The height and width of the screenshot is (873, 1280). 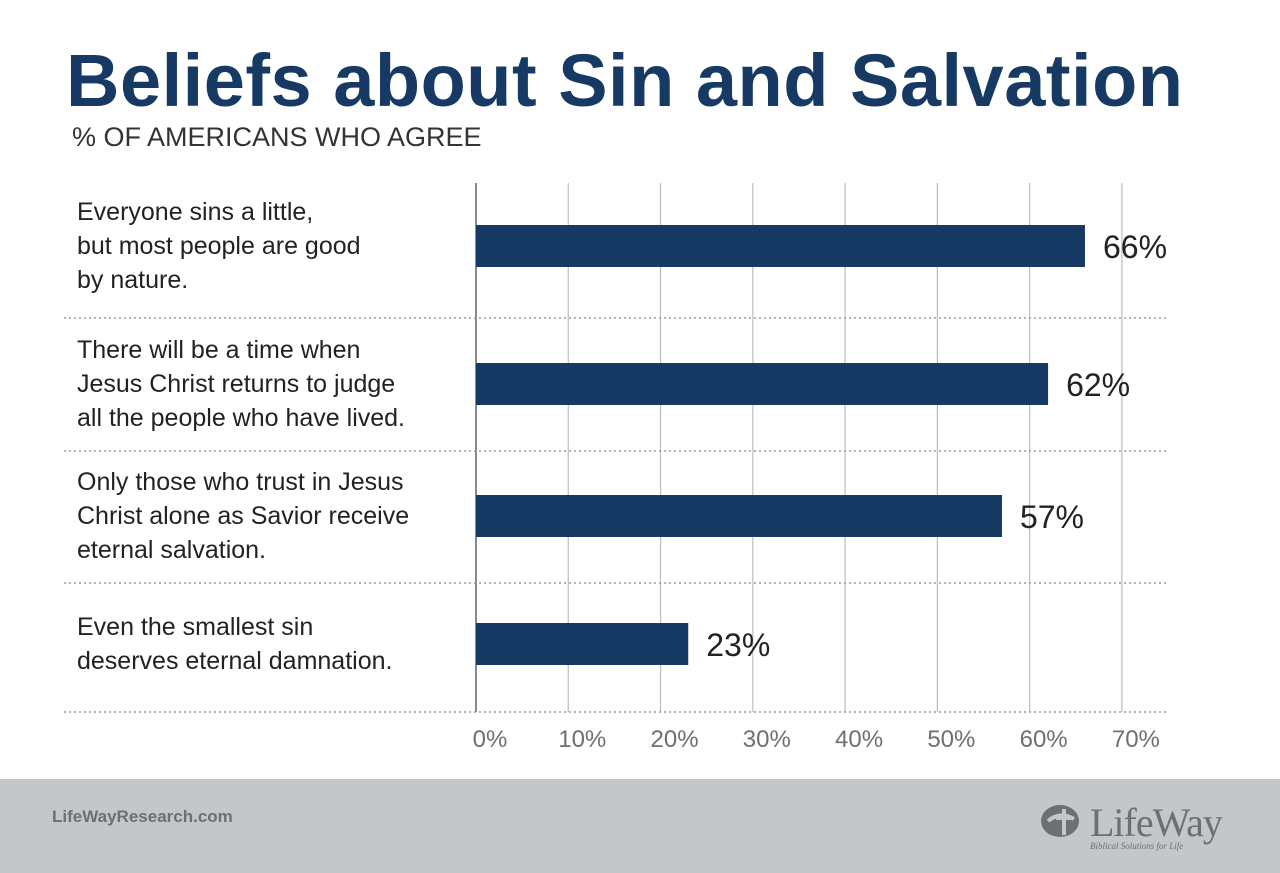 What do you see at coordinates (582, 739) in the screenshot?
I see `x-tick-label: 10%` at bounding box center [582, 739].